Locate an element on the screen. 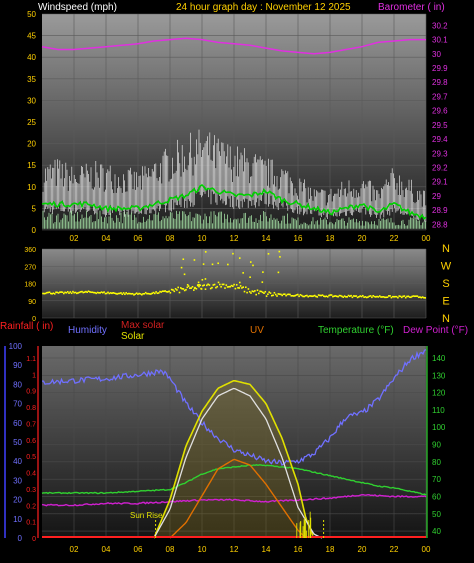  temp-tick-label: 60 is located at coordinates (436, 496).